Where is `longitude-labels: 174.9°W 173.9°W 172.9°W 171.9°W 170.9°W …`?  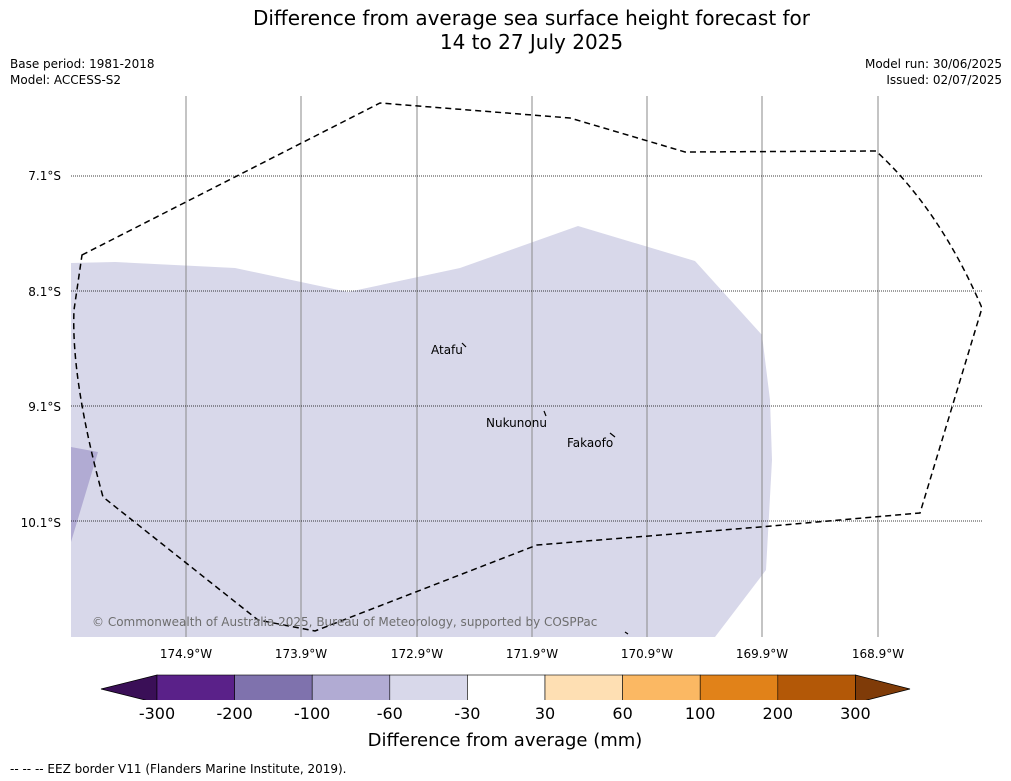
longitude-labels: 174.9°W 173.9°W 172.9°W 171.9°W 170.9°W … is located at coordinates (532, 654).